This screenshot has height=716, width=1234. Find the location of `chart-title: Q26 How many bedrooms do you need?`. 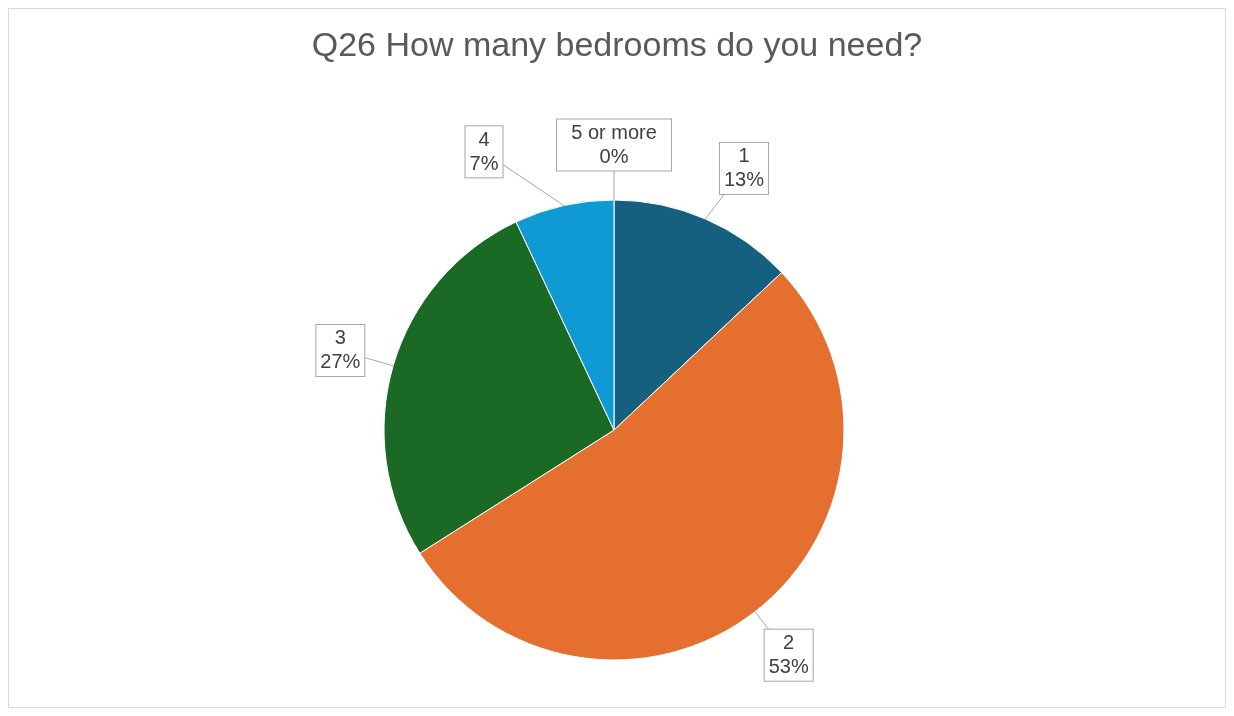

chart-title: Q26 How many bedrooms do you need? is located at coordinates (617, 44).